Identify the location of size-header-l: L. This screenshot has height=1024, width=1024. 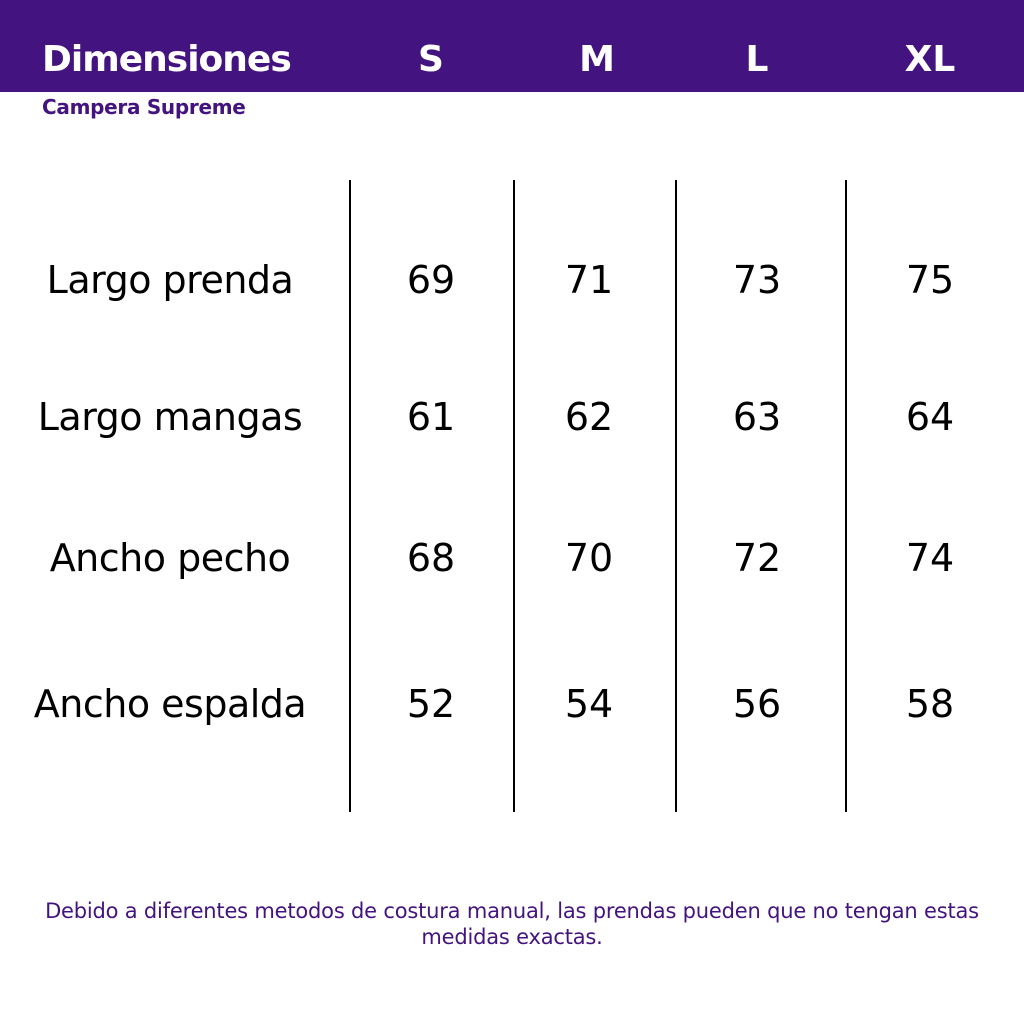
(757, 59).